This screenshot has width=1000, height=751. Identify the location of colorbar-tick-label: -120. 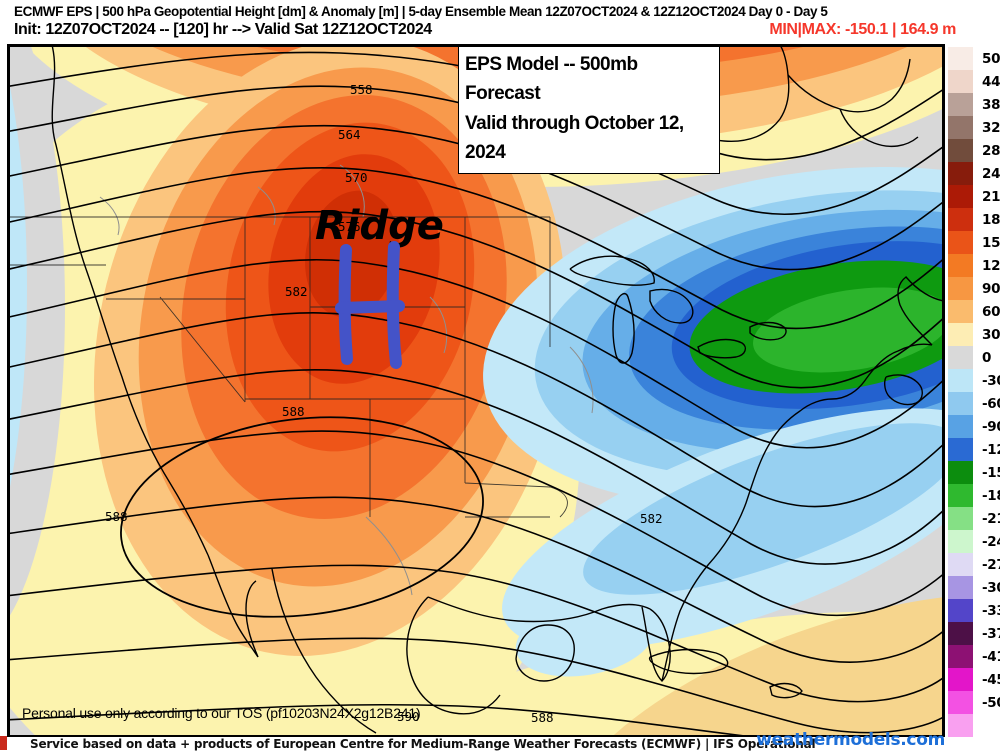
(991, 449).